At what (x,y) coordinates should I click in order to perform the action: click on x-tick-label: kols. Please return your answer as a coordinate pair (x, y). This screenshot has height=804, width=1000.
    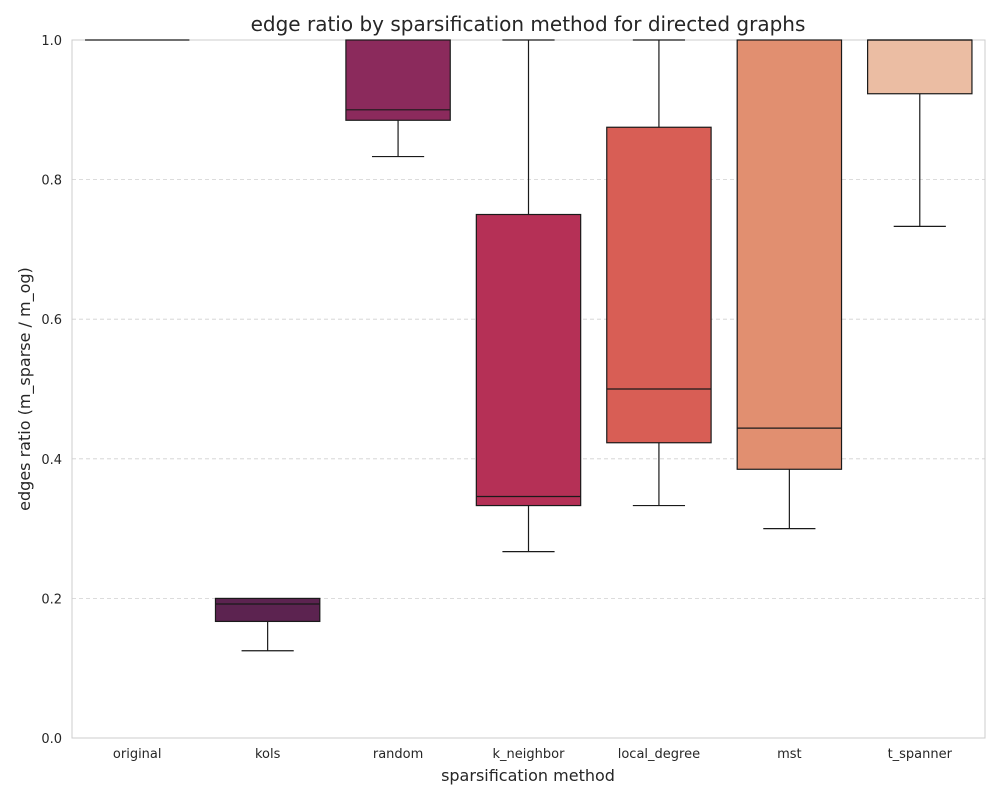
    Looking at the image, I should click on (268, 754).